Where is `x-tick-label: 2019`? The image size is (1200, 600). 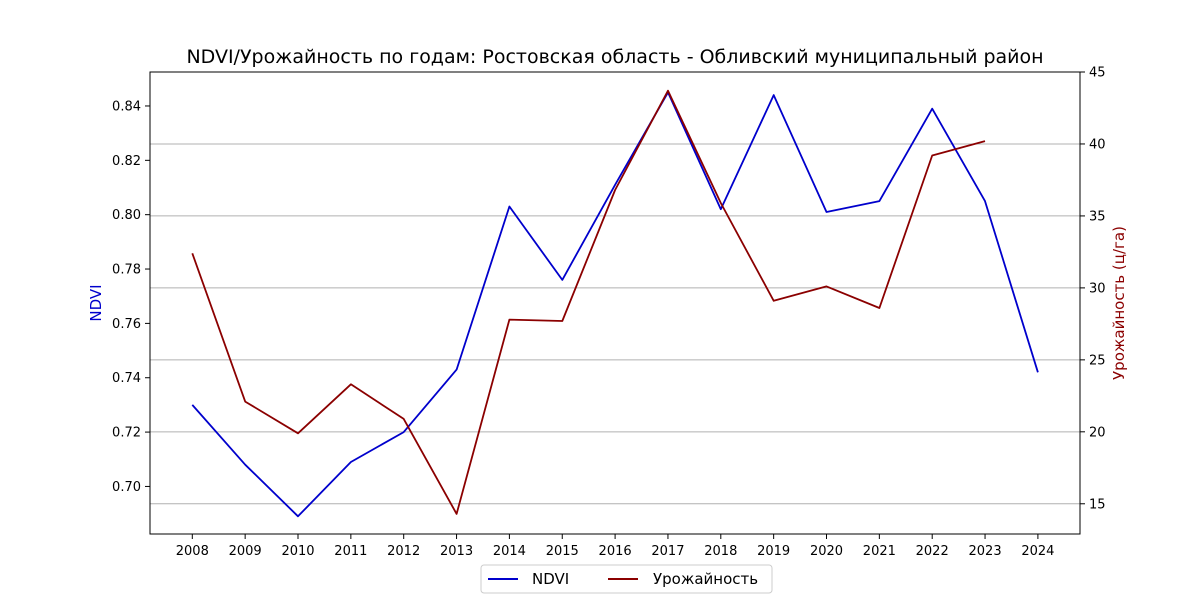 x-tick-label: 2019 is located at coordinates (773, 551).